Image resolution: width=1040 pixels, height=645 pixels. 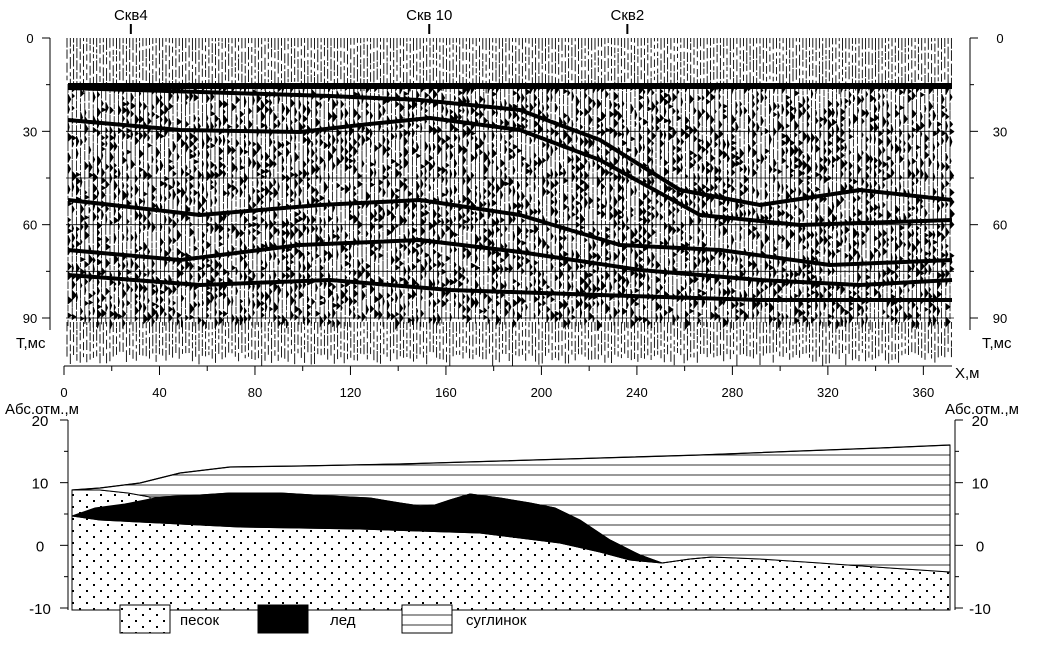 What do you see at coordinates (973, 515) in the screenshot?
I see `section-right-ticks: 20 10 0 -10` at bounding box center [973, 515].